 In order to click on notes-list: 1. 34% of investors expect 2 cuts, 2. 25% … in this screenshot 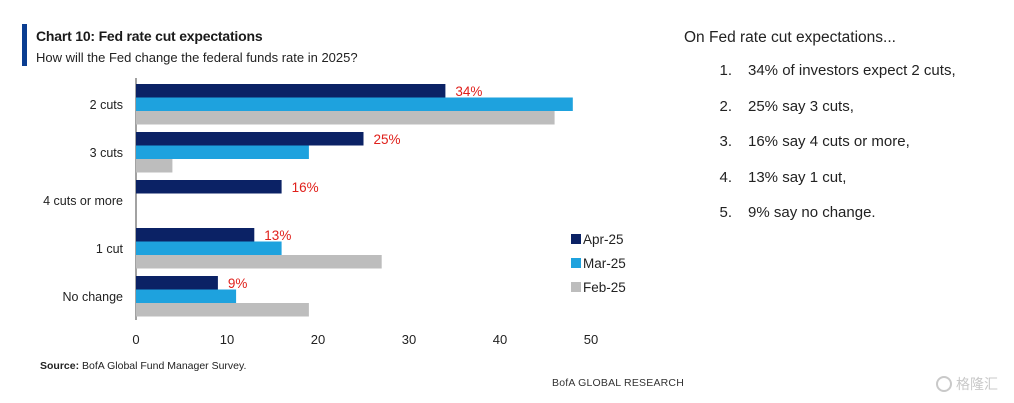, I will do `click(844, 151)`.